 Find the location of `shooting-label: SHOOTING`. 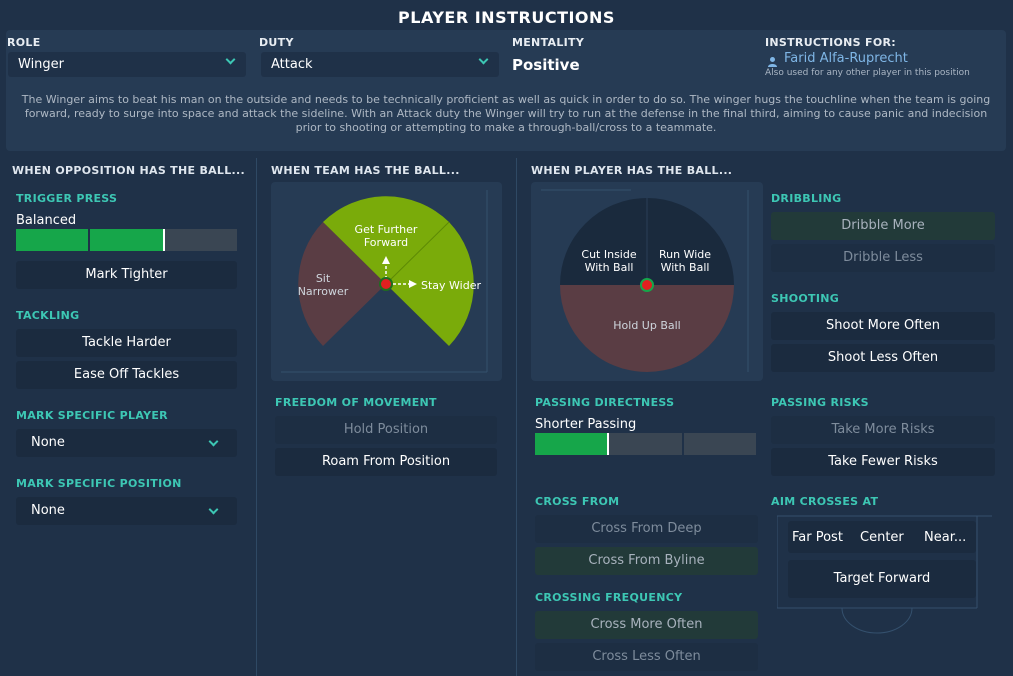

shooting-label: SHOOTING is located at coordinates (805, 298).